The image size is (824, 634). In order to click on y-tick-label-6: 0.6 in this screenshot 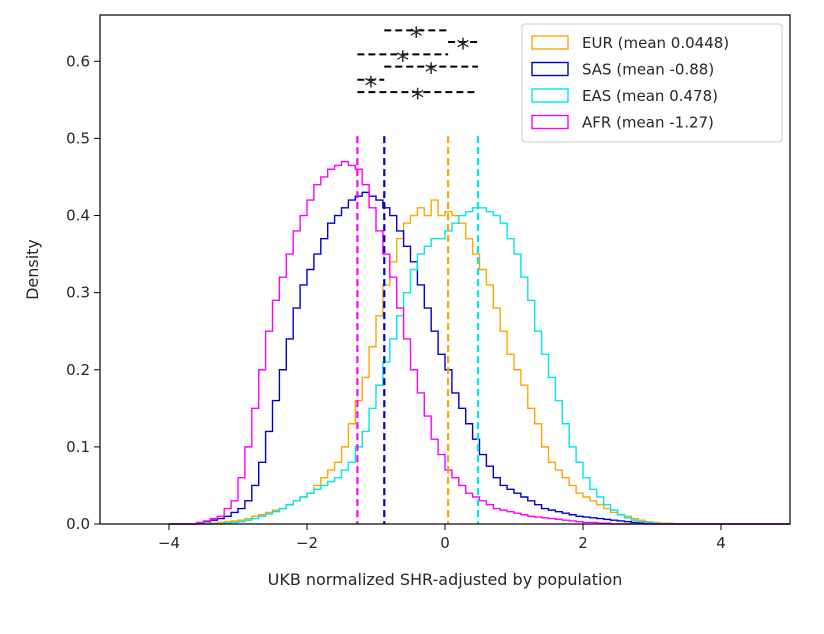, I will do `click(78, 61)`.